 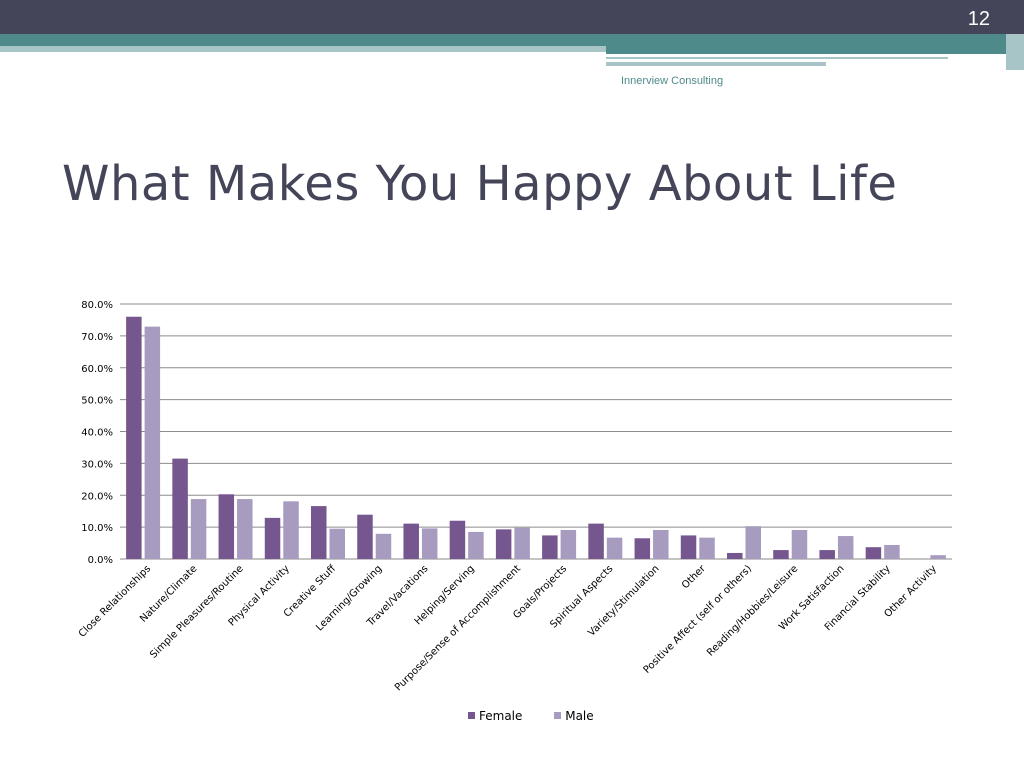 I want to click on legend-item-female: Female, so click(x=495, y=716).